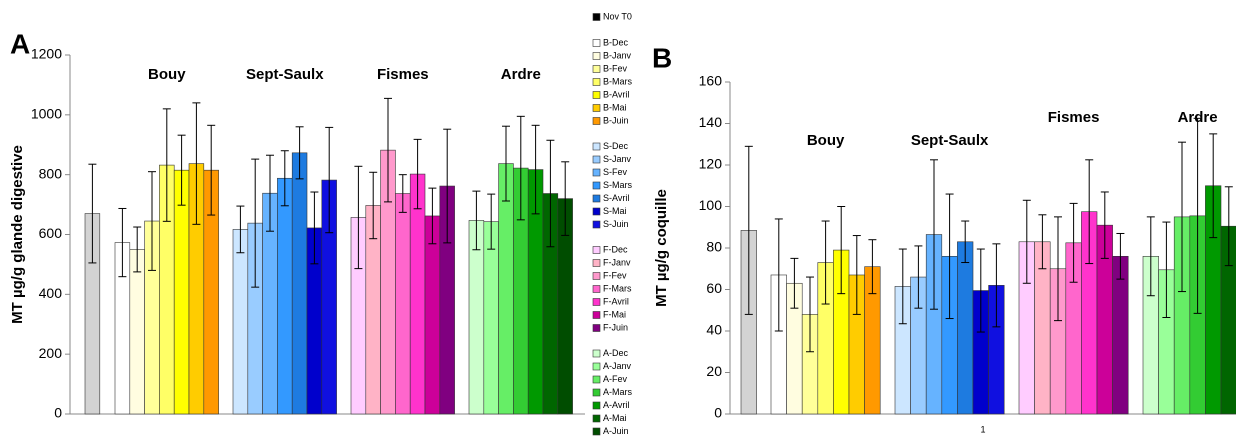 This screenshot has height=438, width=1236. What do you see at coordinates (616, 198) in the screenshot?
I see `legend-label: S-Avril` at bounding box center [616, 198].